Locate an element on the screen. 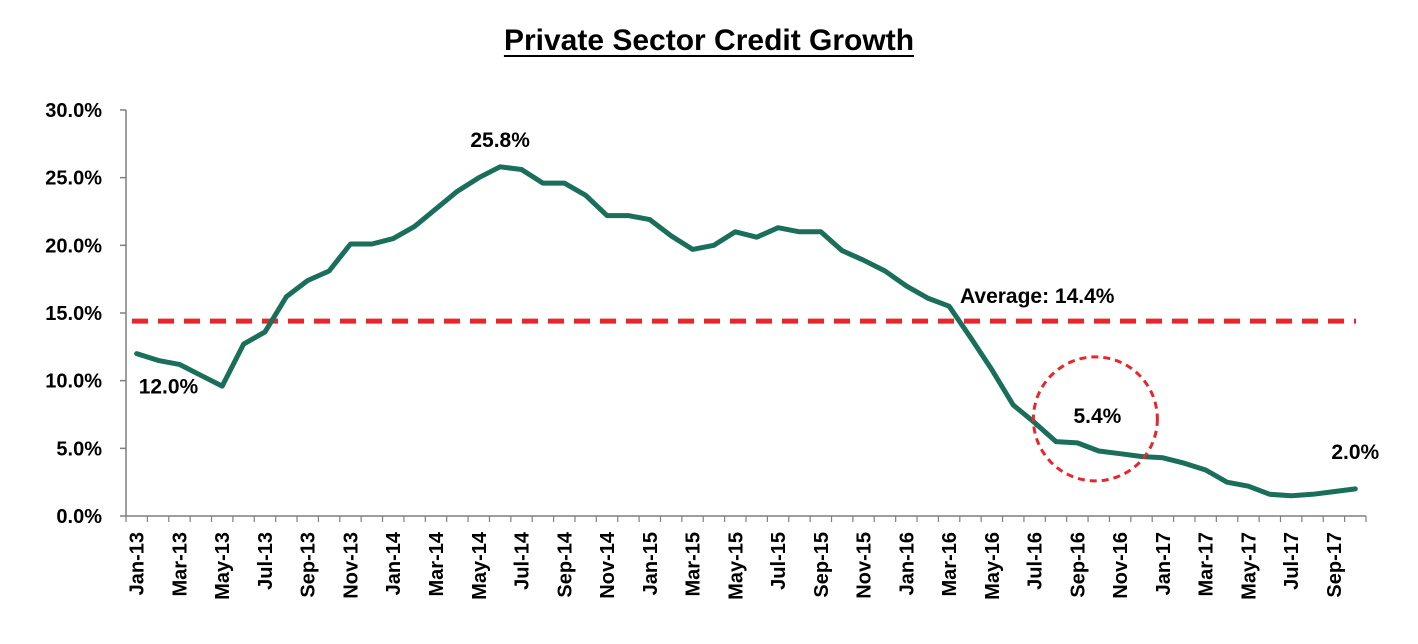 Image resolution: width=1418 pixels, height=644 pixels. x-tick-label: Jan-16 is located at coordinates (907, 563).